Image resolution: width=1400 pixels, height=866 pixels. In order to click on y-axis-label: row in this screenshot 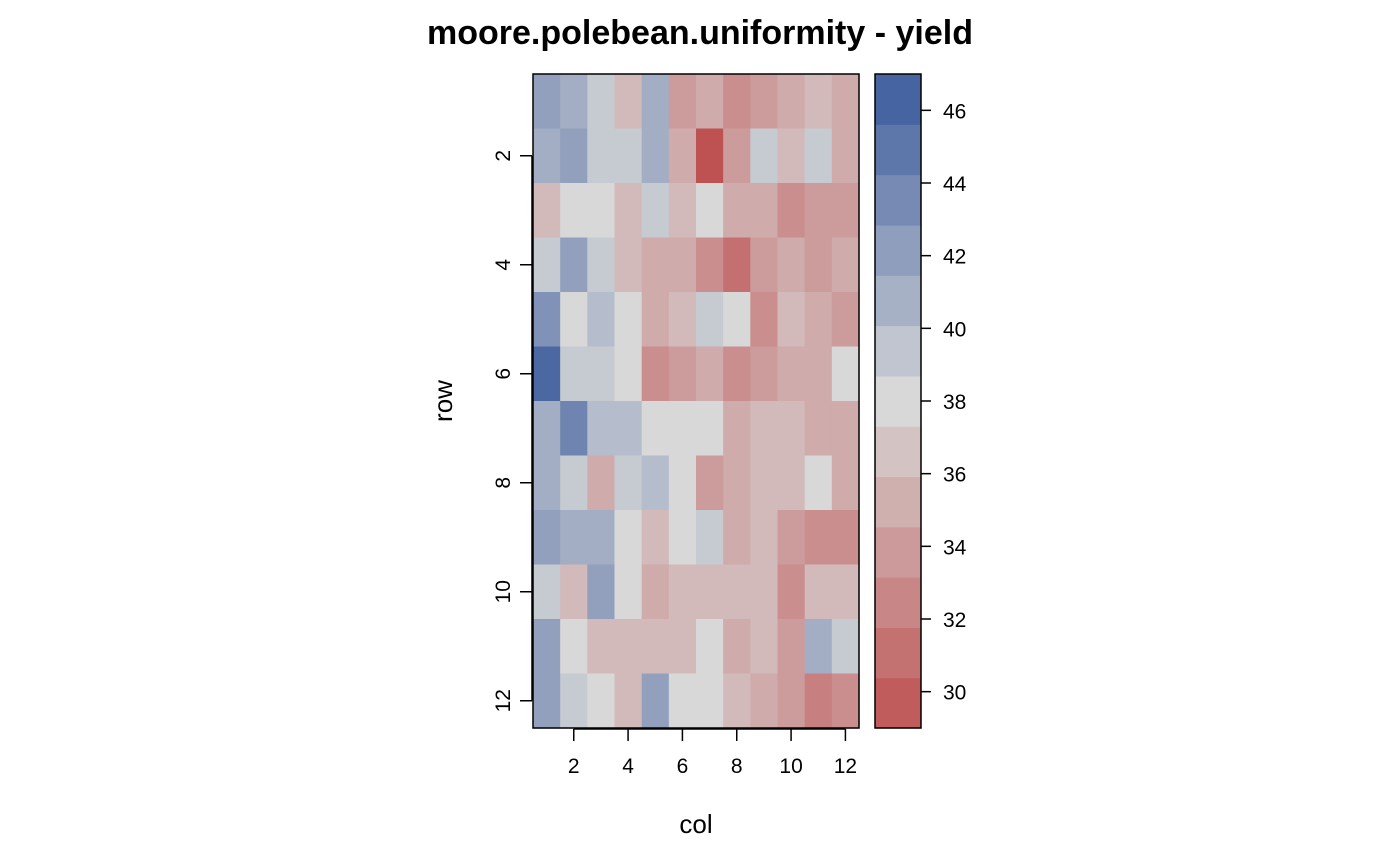, I will do `click(443, 401)`.